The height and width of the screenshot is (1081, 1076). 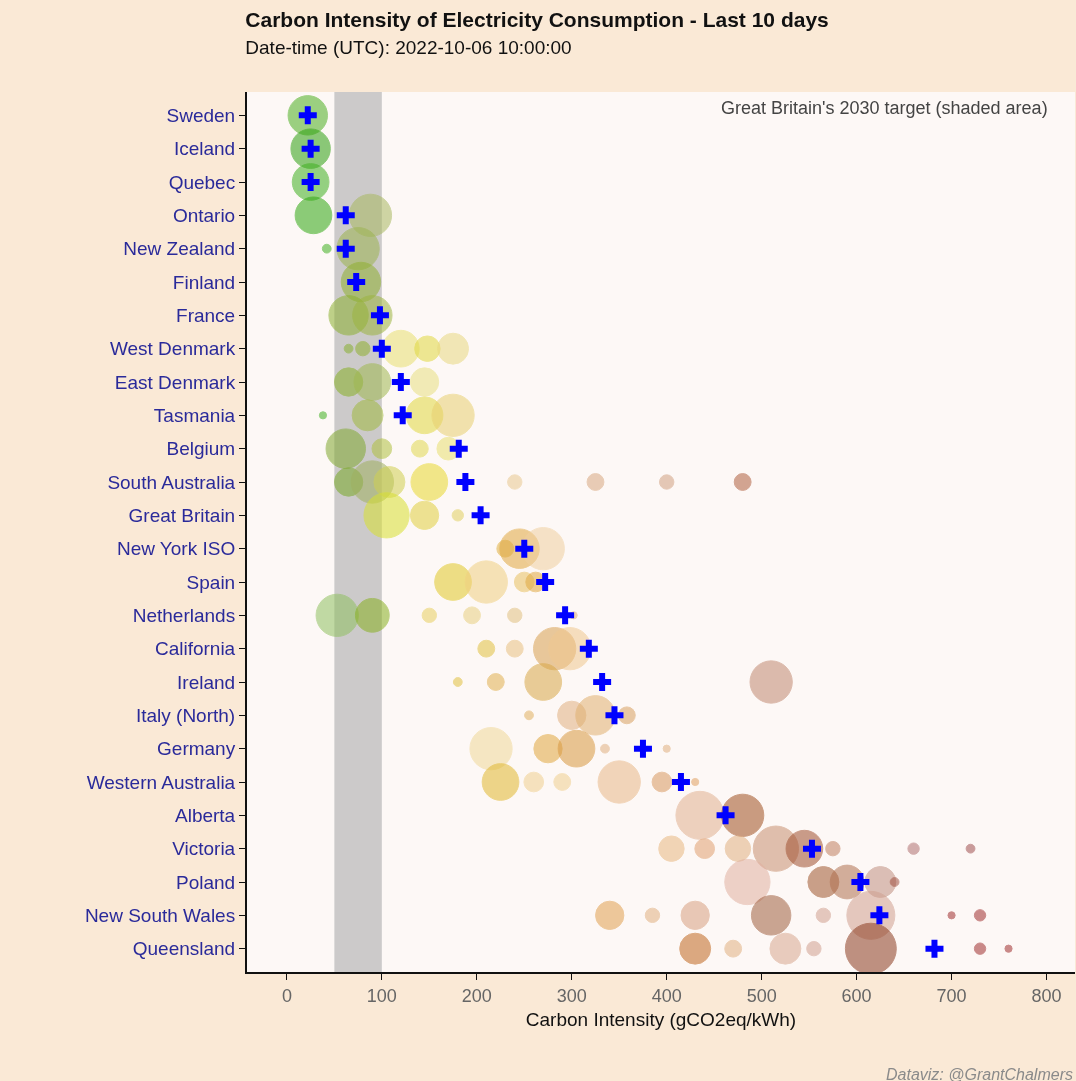 I want to click on y-tick-label: Finland, so click(x=204, y=282).